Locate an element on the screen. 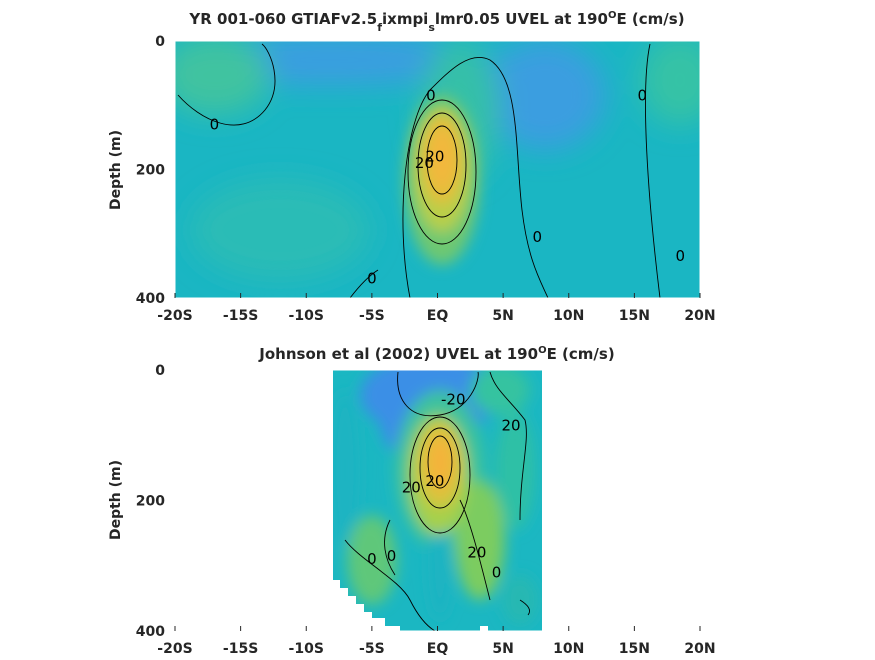 The width and height of the screenshot is (875, 660). bottom-y-tick-label: 200 is located at coordinates (150, 502).